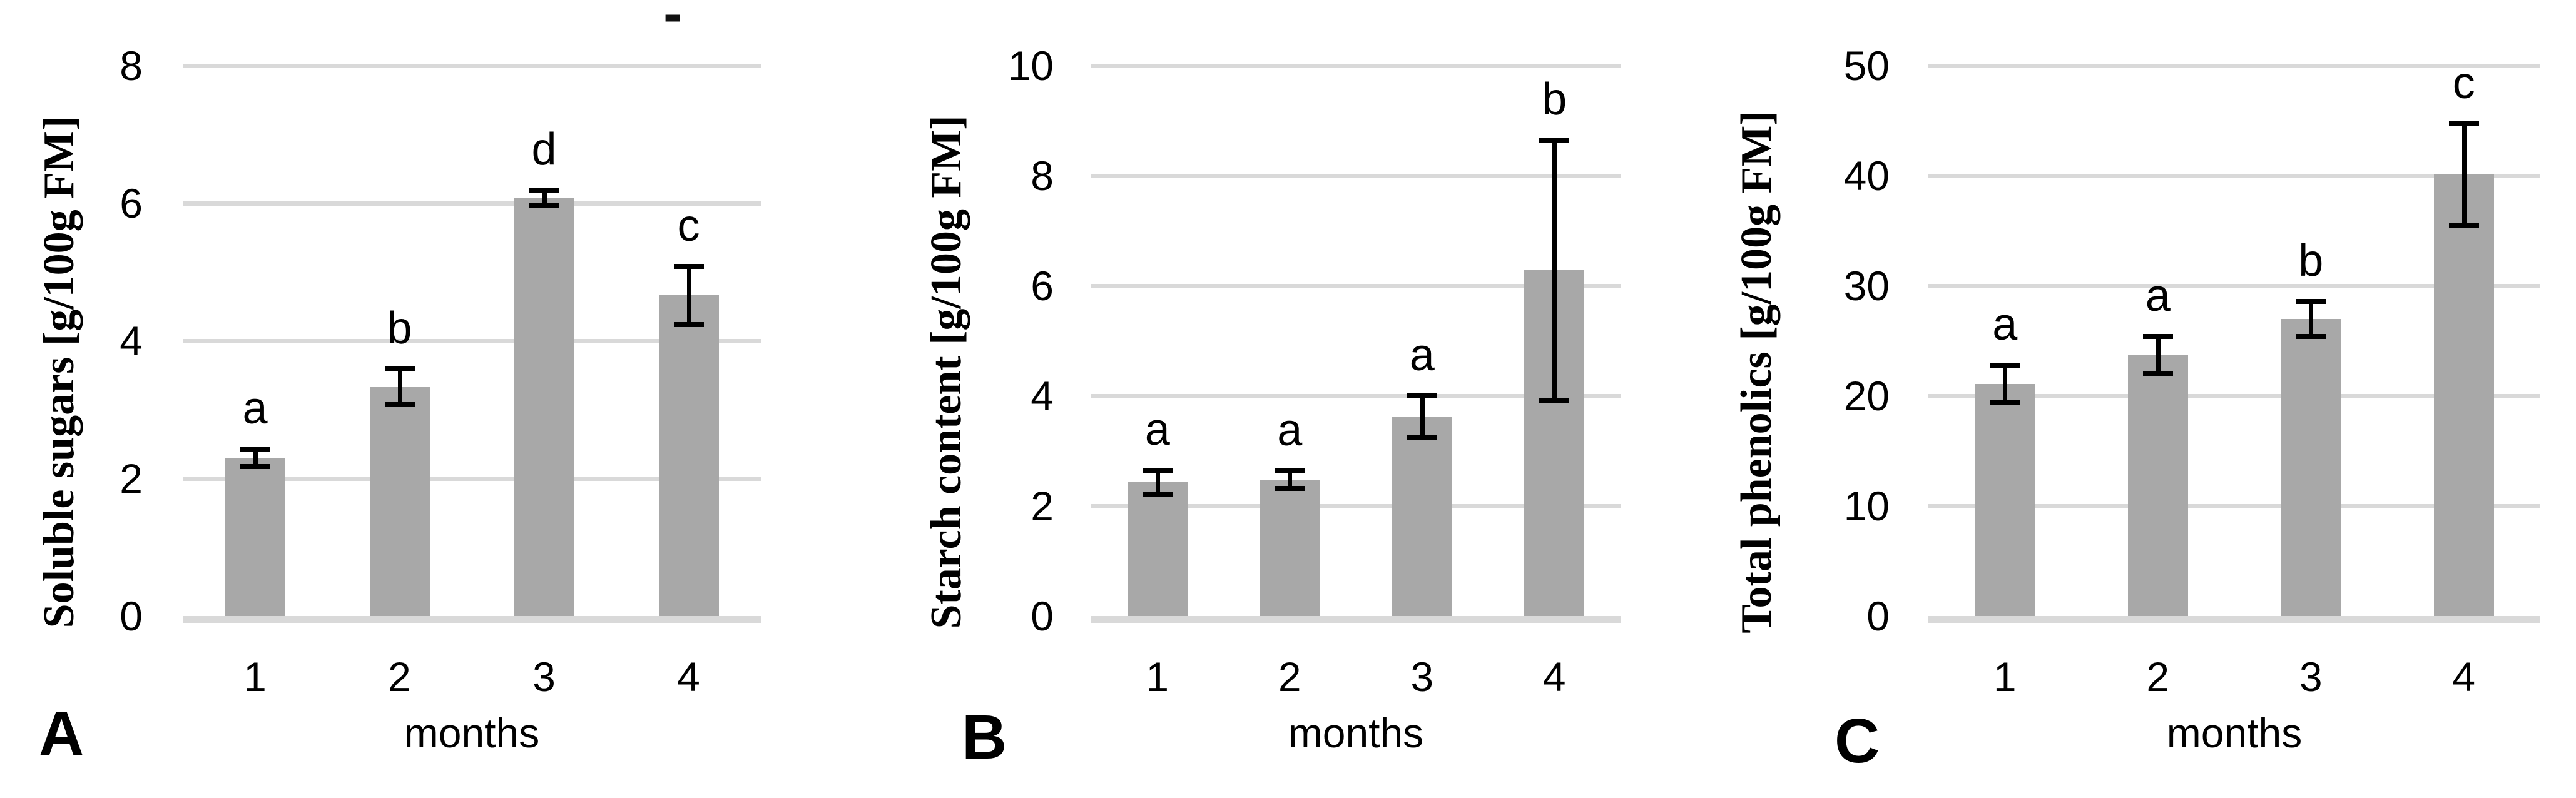 This screenshot has width=2576, height=798. What do you see at coordinates (1867, 286) in the screenshot?
I see `y-tick-label: 30` at bounding box center [1867, 286].